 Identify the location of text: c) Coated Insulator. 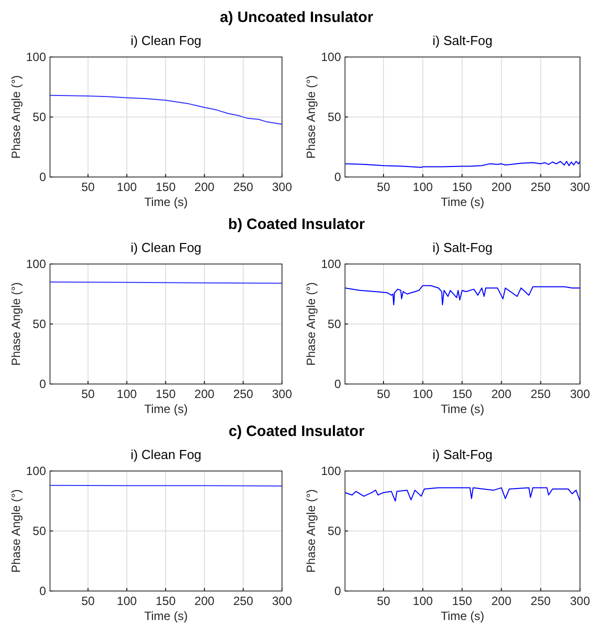
(296, 431).